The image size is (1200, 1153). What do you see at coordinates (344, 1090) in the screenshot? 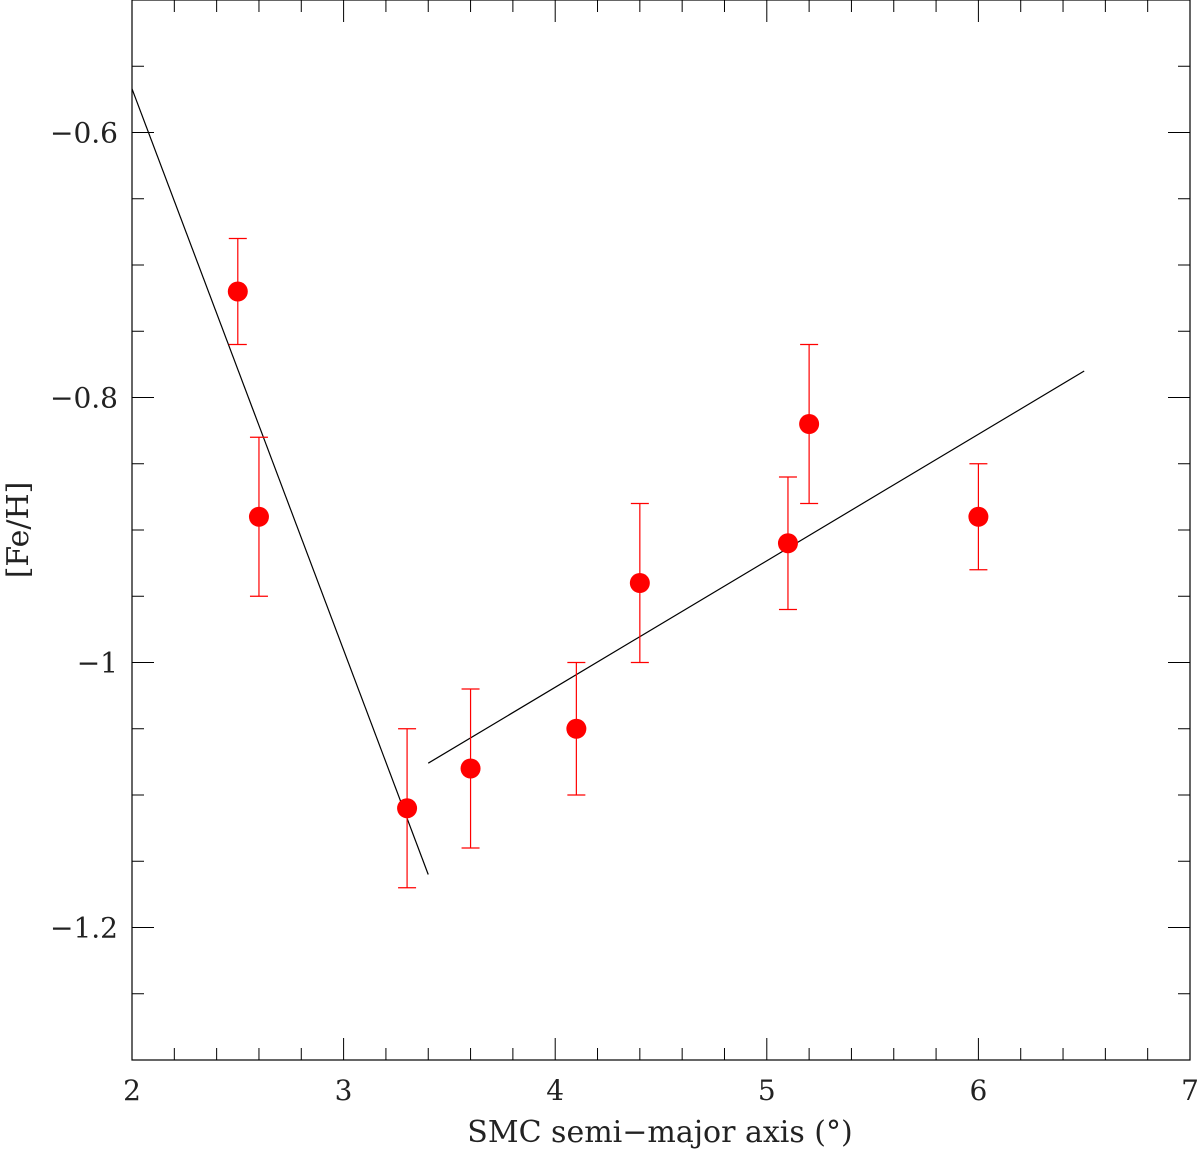
I see `x-tick-label: 3` at bounding box center [344, 1090].